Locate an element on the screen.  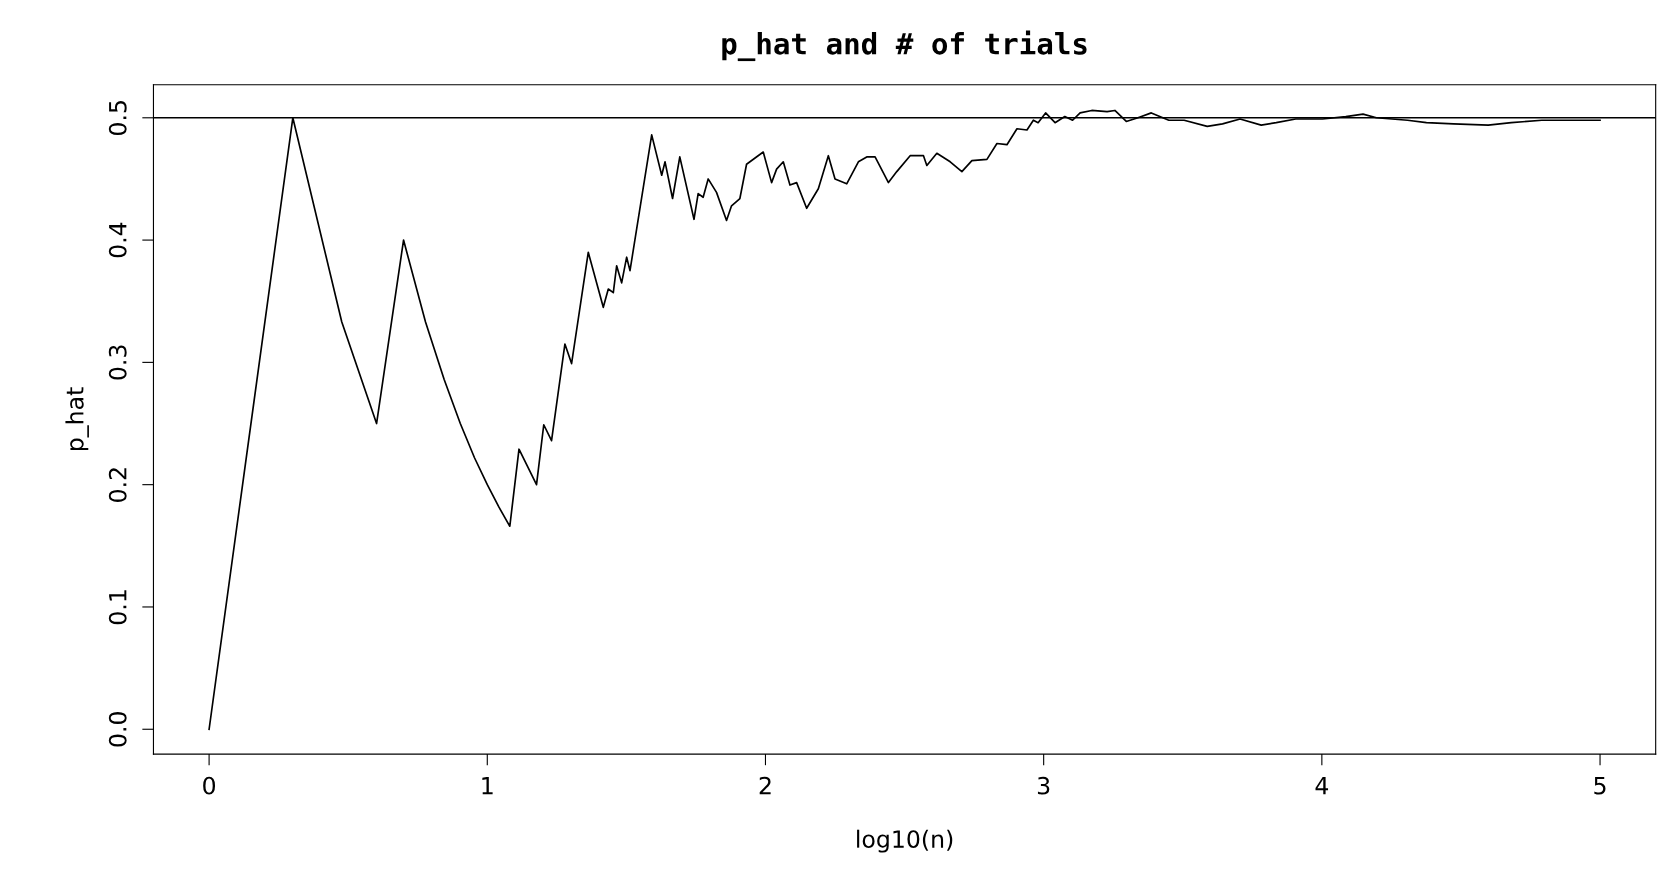
x-tick-label: 3 is located at coordinates (1043, 785).